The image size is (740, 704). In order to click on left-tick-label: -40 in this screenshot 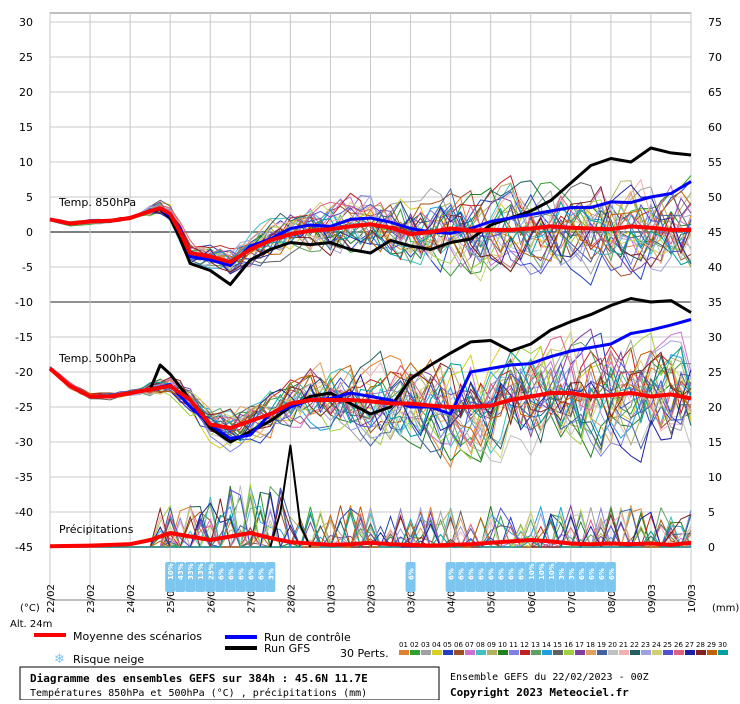, I will do `click(24, 512)`.